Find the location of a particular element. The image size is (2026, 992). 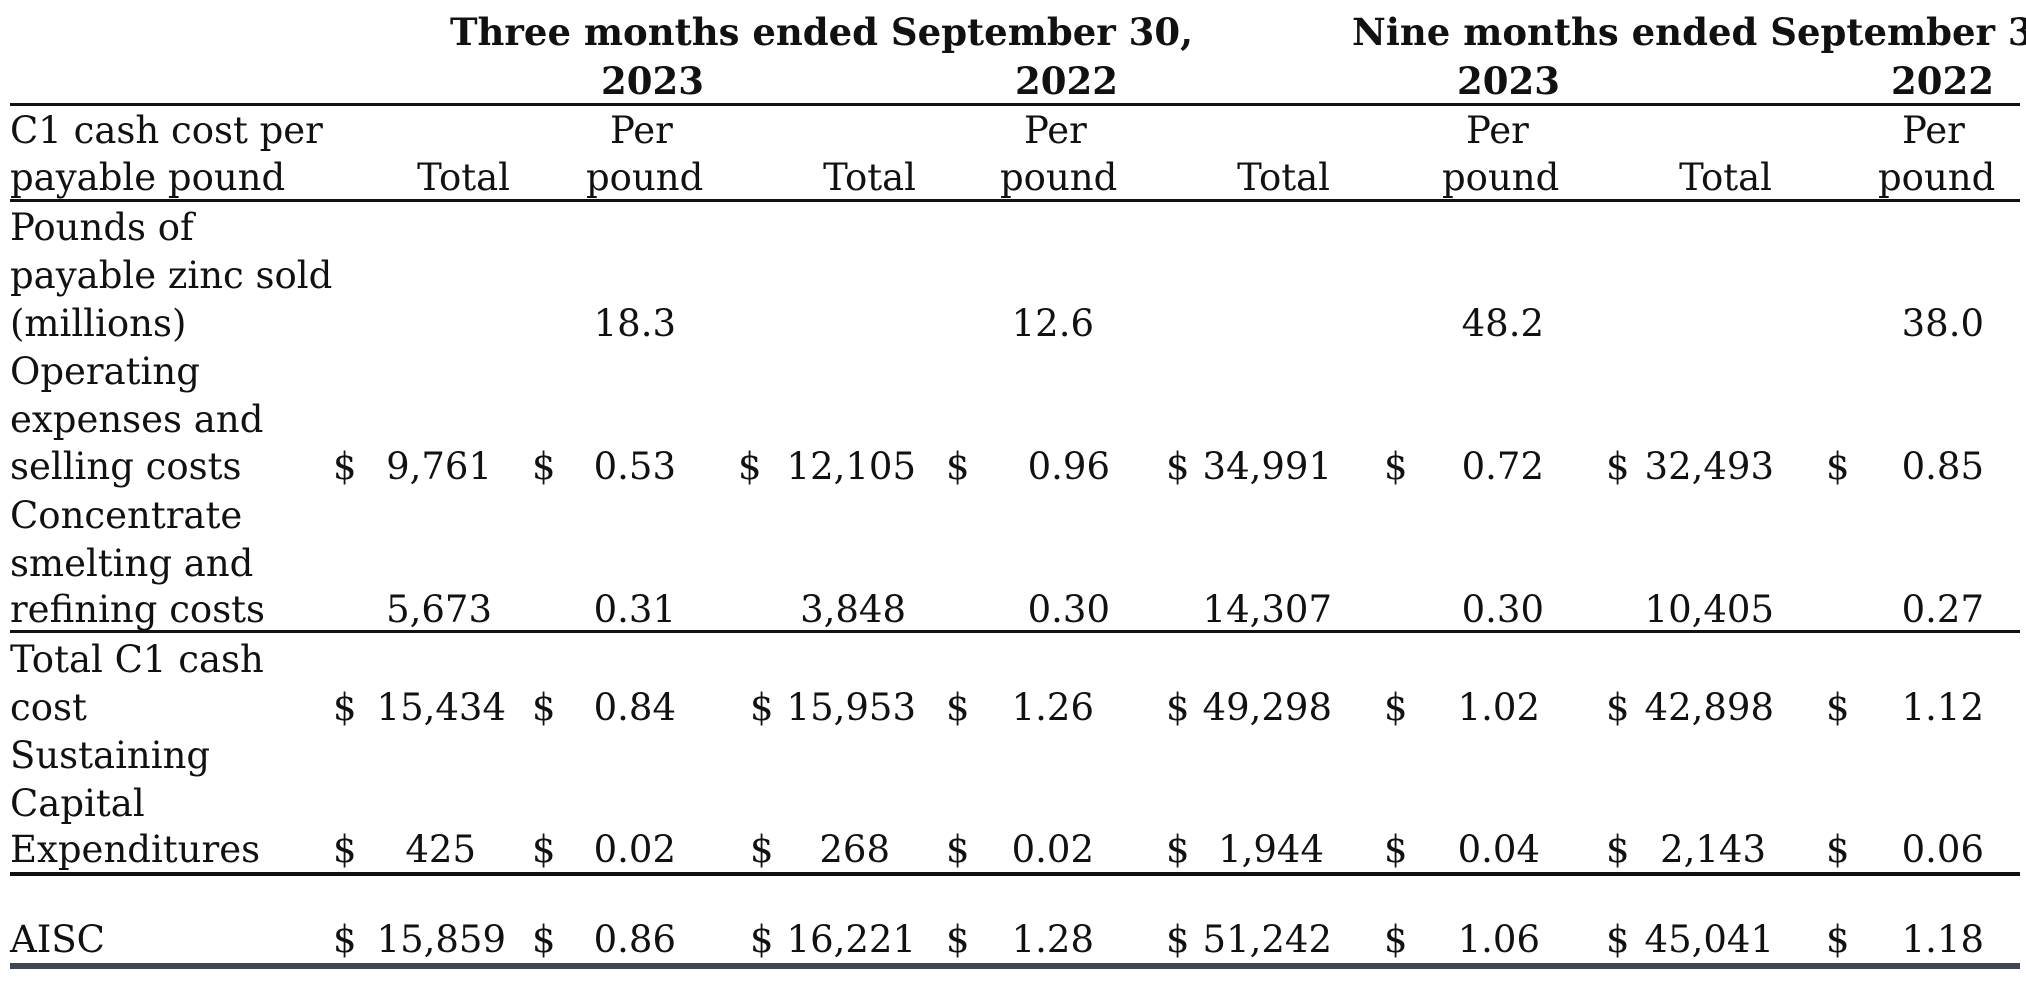

row-label: Capital is located at coordinates (77, 803).